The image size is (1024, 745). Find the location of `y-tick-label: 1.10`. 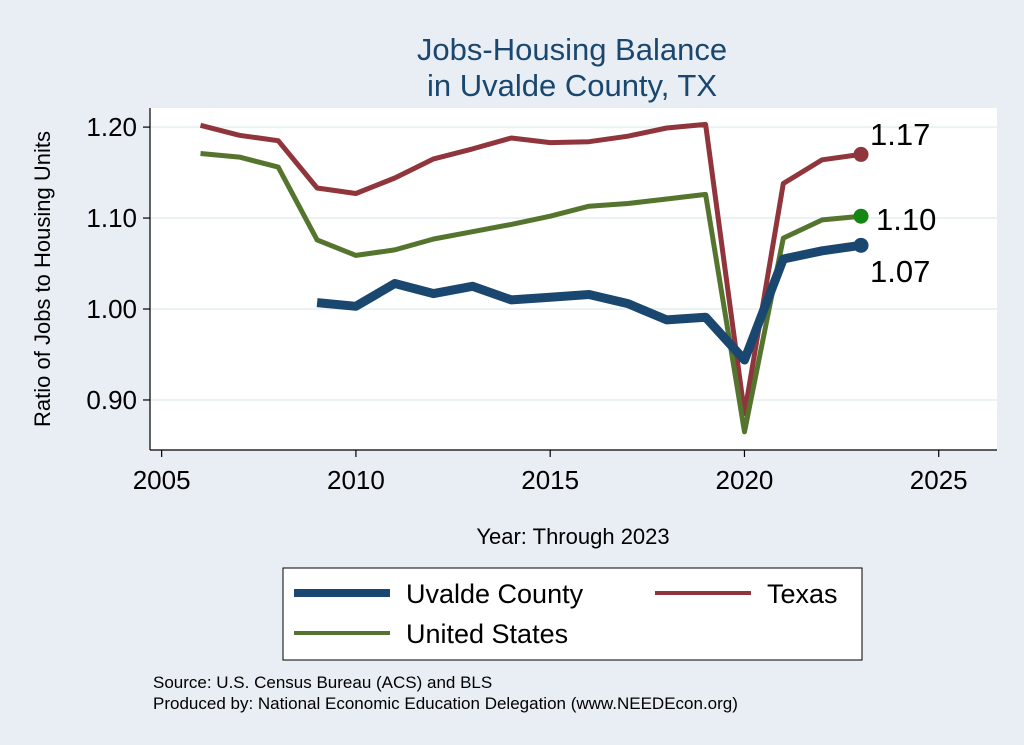

y-tick-label: 1.10 is located at coordinates (111, 218).